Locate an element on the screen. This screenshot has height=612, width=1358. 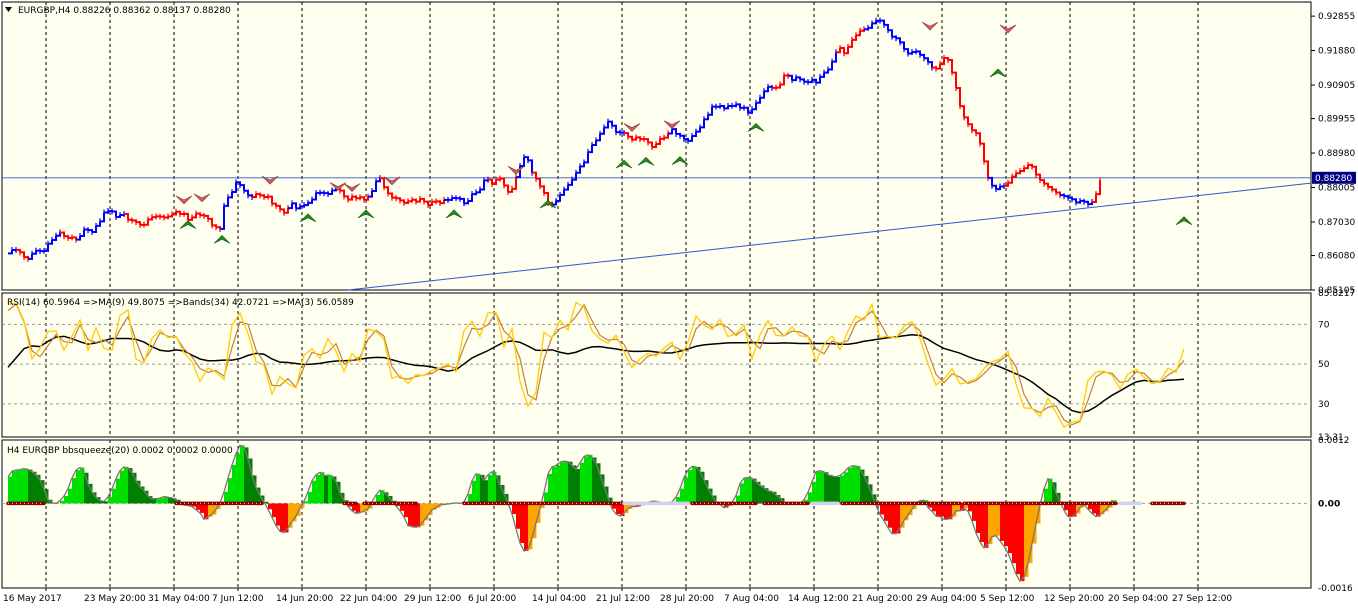
last-price-label: 0.88280 is located at coordinates (1333, 179).